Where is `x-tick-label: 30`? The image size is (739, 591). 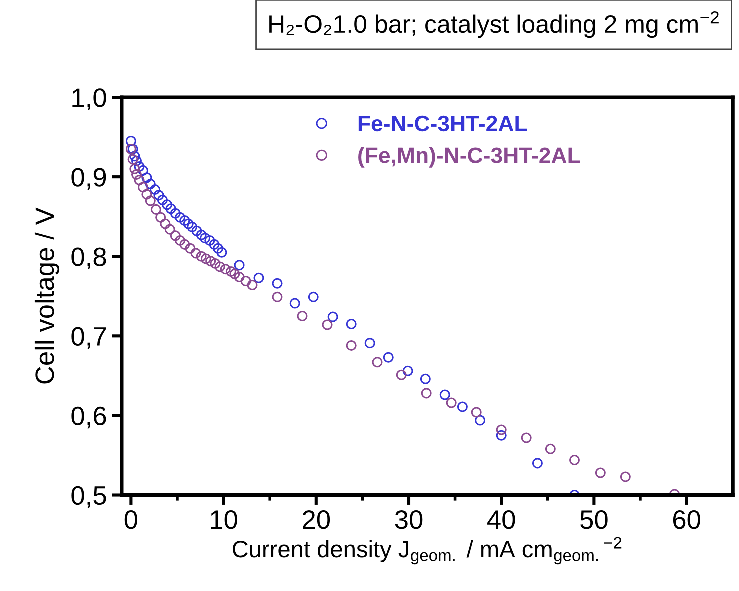 x-tick-label: 30 is located at coordinates (409, 520).